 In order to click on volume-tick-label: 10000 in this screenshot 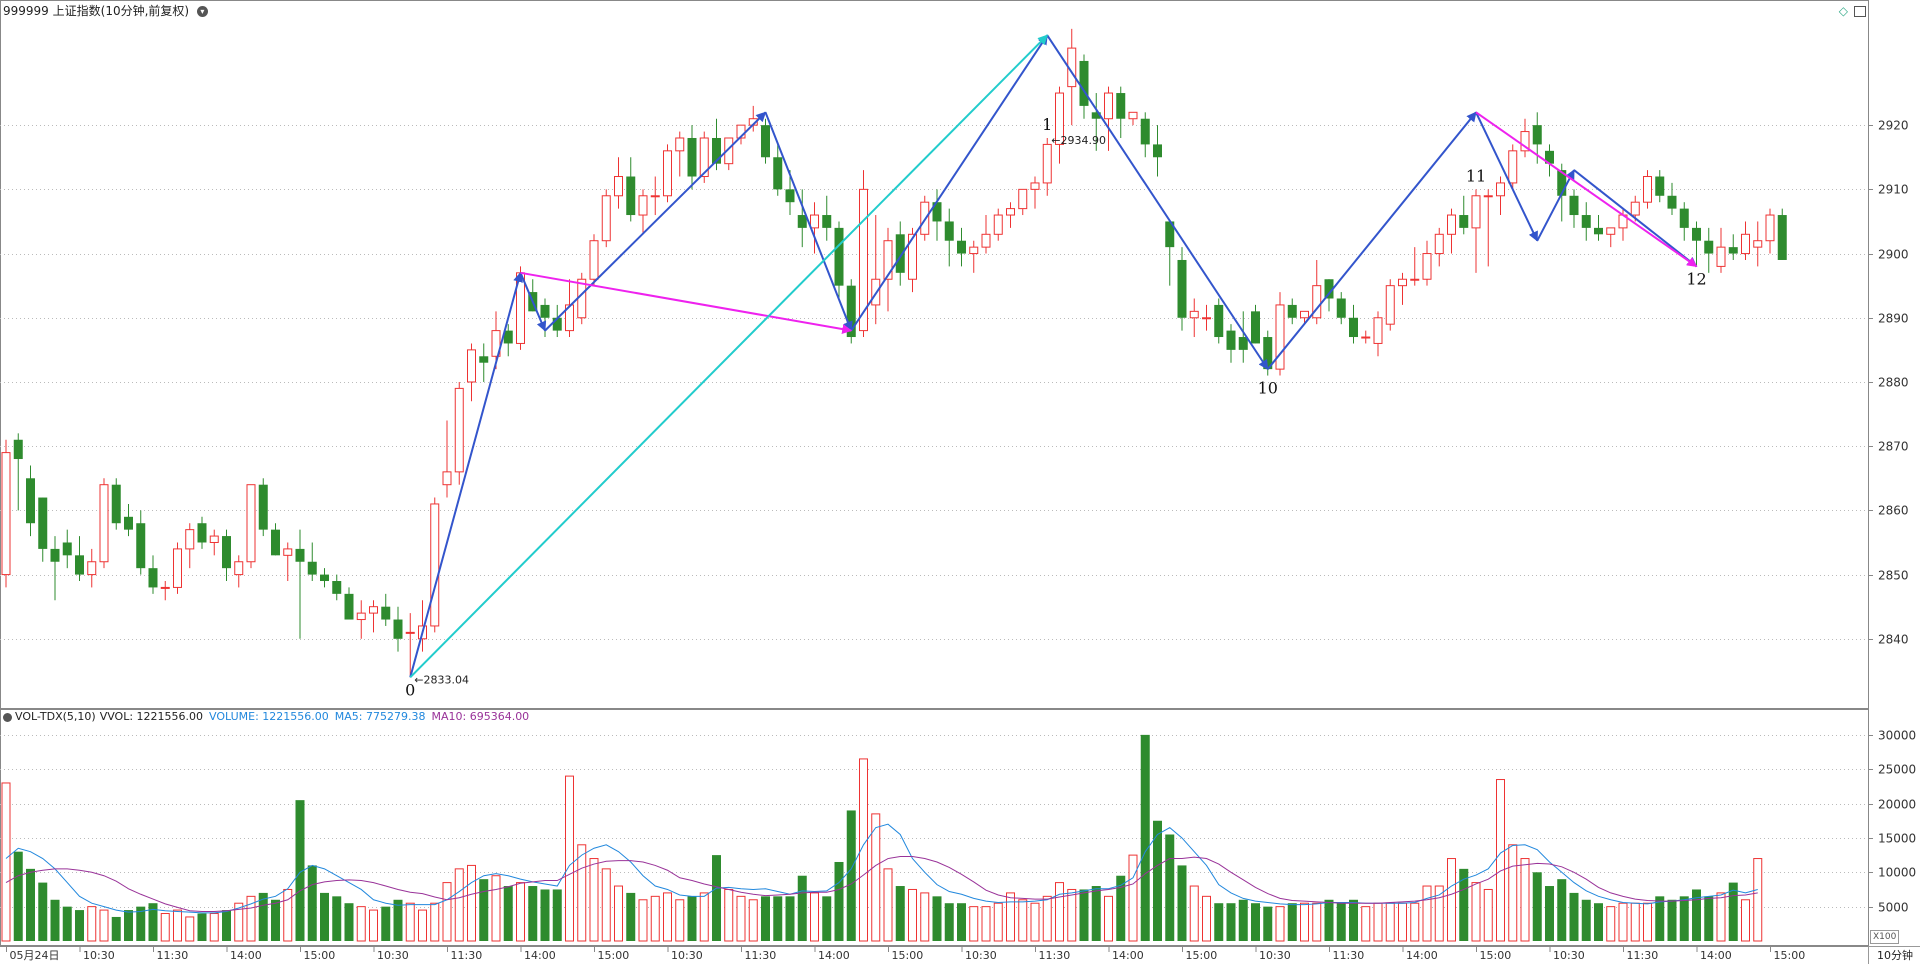, I will do `click(1897, 873)`.